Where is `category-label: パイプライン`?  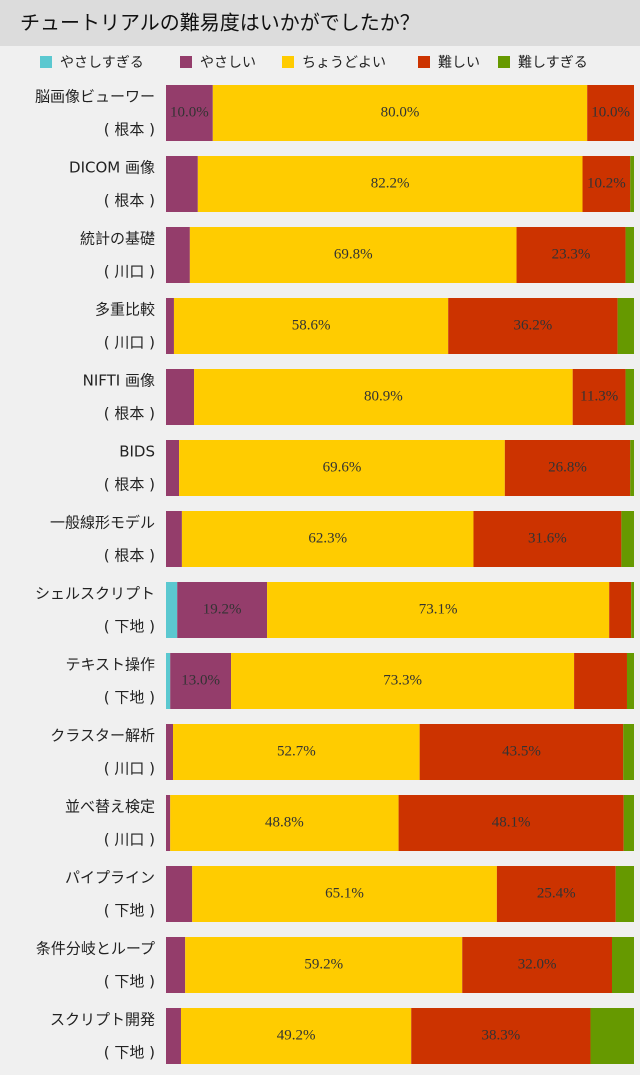
category-label: パイプライン is located at coordinates (110, 878).